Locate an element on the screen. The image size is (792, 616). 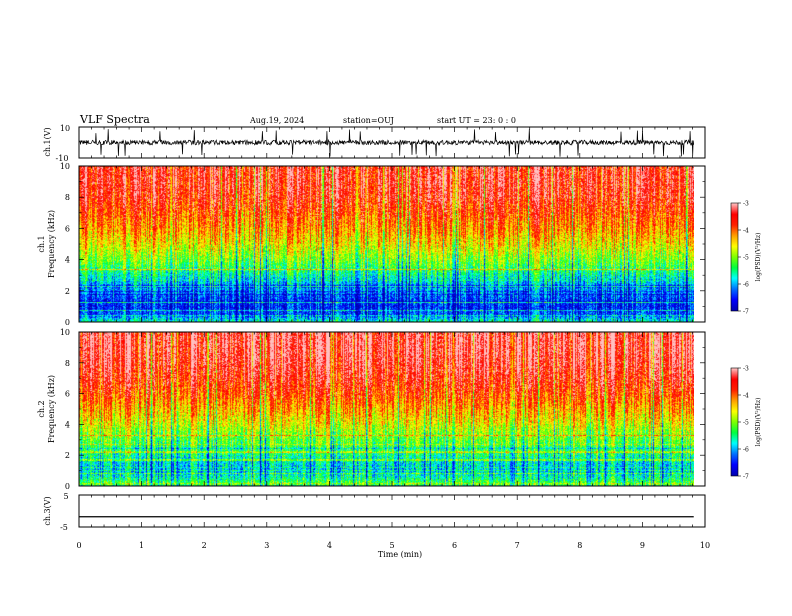
ch1-spectrogram-channel: ch.1 is located at coordinates (41, 243).